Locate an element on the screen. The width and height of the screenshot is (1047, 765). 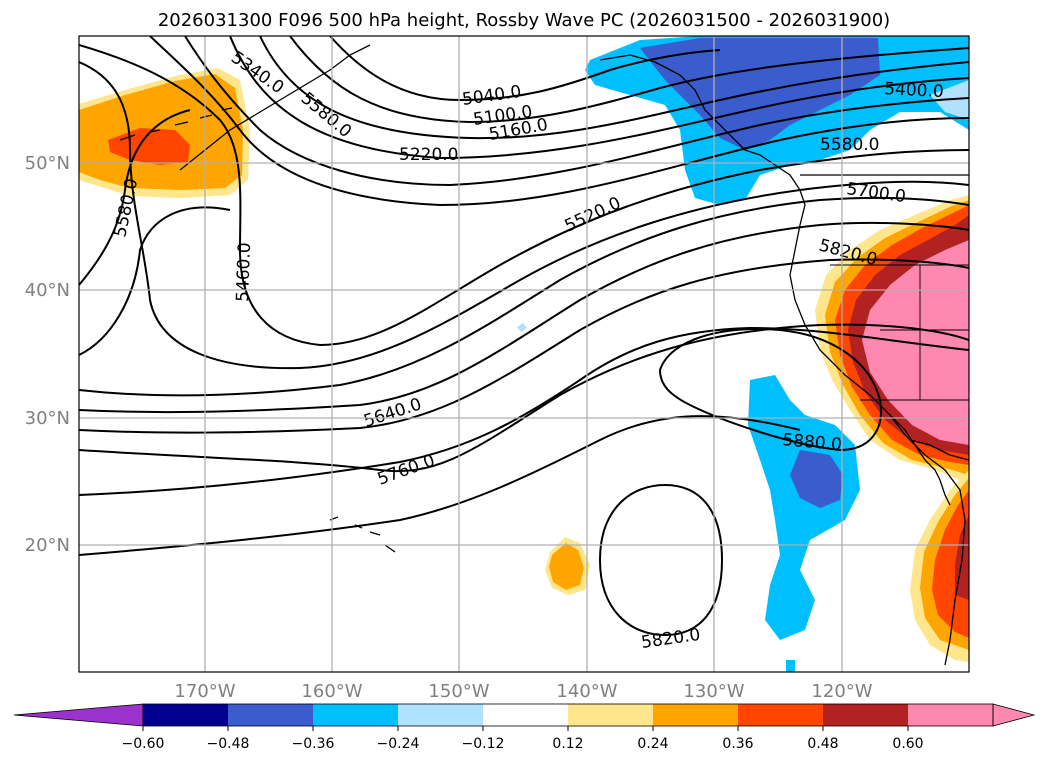
anomaly-south-sliver is located at coordinates (790, 666).